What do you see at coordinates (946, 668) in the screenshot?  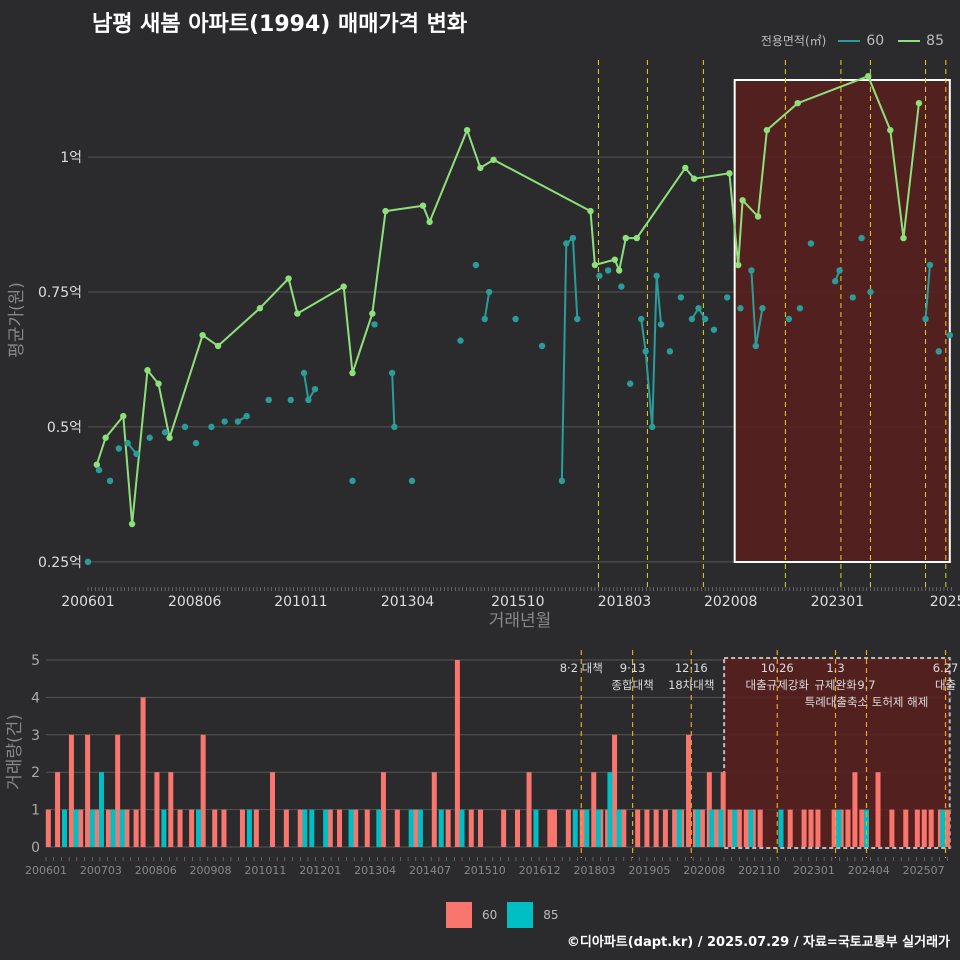 I see `policy-annotation: 6.27` at bounding box center [946, 668].